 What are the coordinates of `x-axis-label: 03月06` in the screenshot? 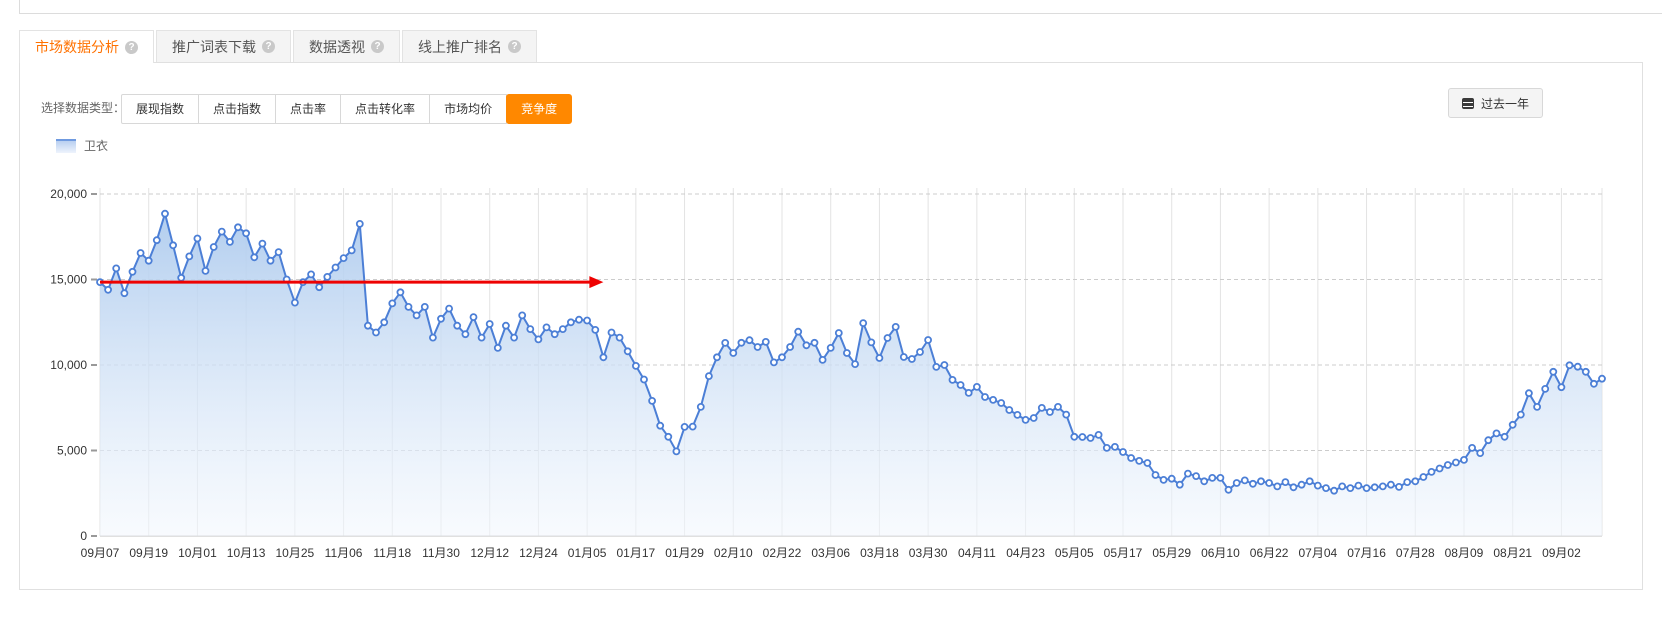 It's located at (830, 553).